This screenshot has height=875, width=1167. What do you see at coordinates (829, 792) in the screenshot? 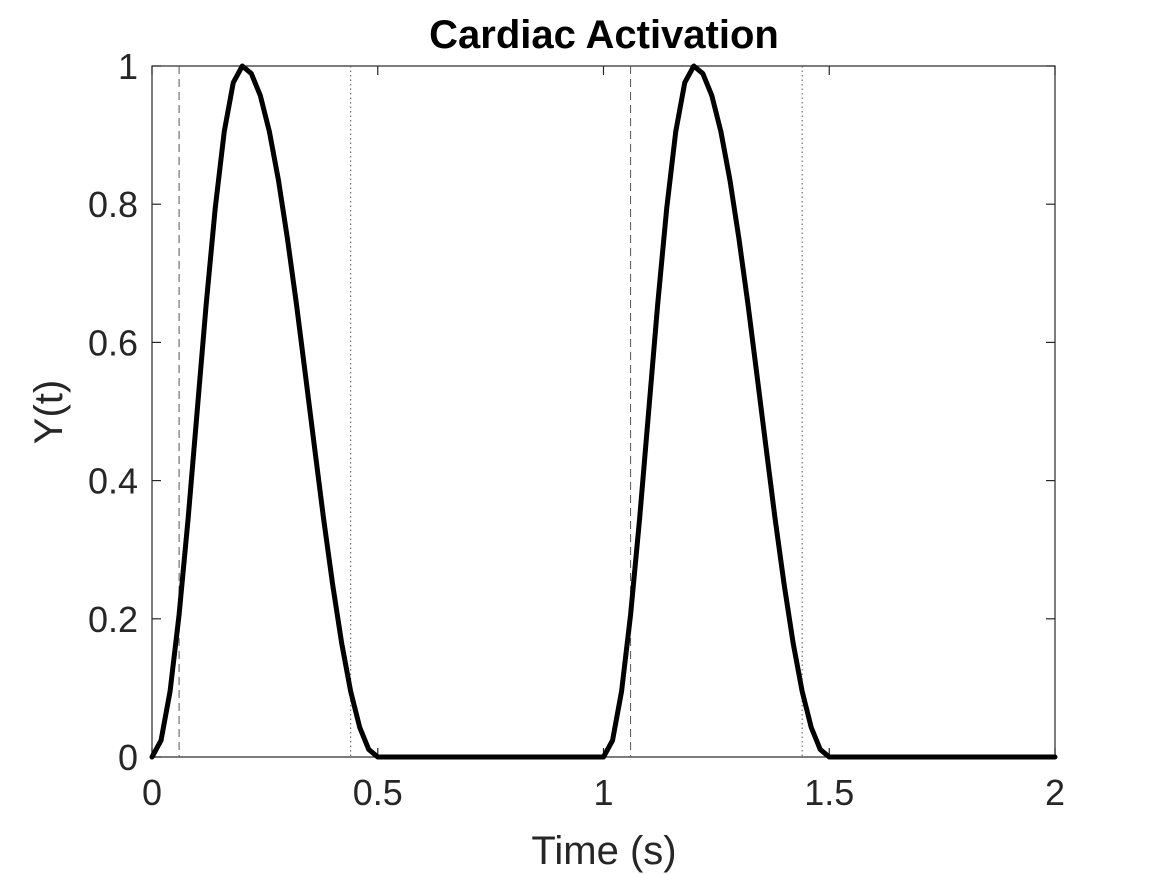
I see `x-tick-label: 1.5` at bounding box center [829, 792].